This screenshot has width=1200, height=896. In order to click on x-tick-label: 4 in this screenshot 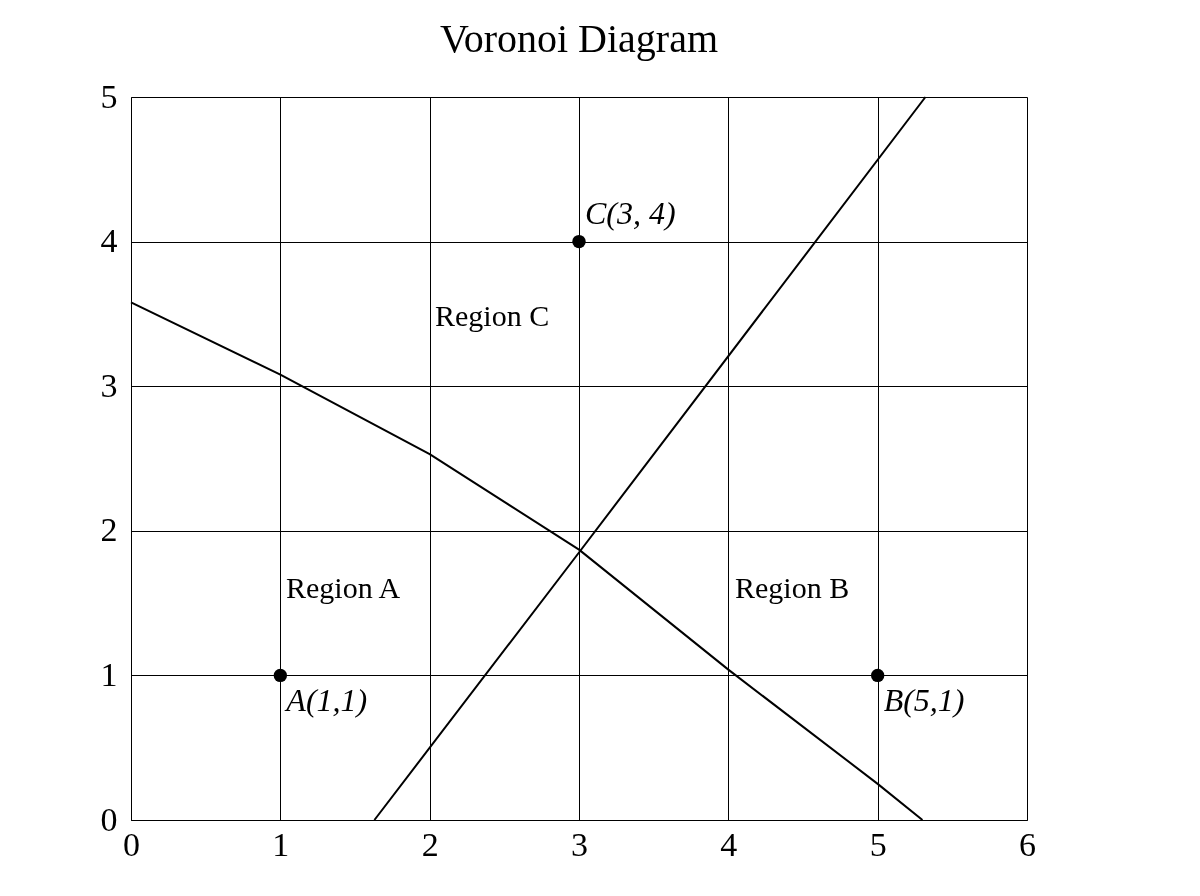, I will do `click(729, 844)`.